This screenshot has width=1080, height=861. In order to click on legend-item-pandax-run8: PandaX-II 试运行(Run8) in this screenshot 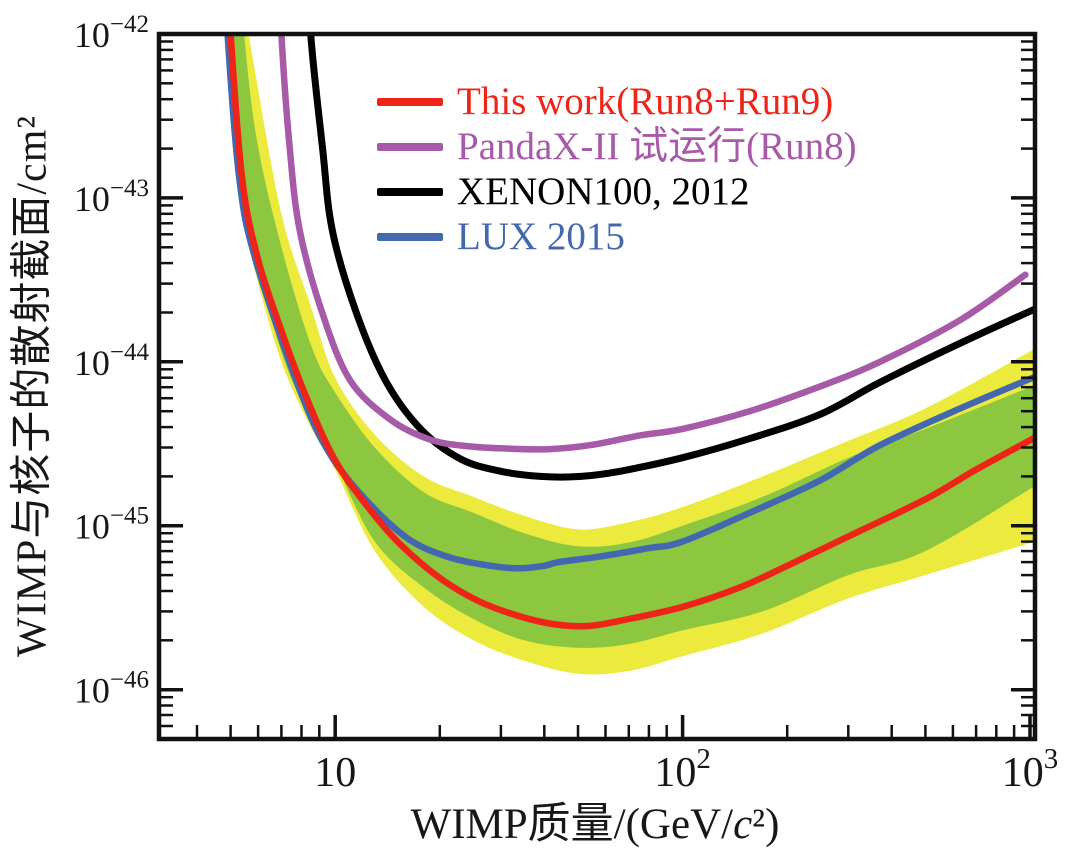, I will do `click(617, 146)`.